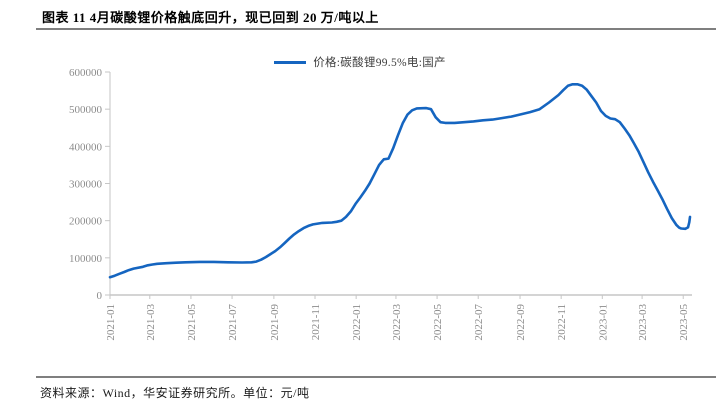  Describe the element at coordinates (86, 73) in the screenshot. I see `y-tick-label: 600000` at that location.